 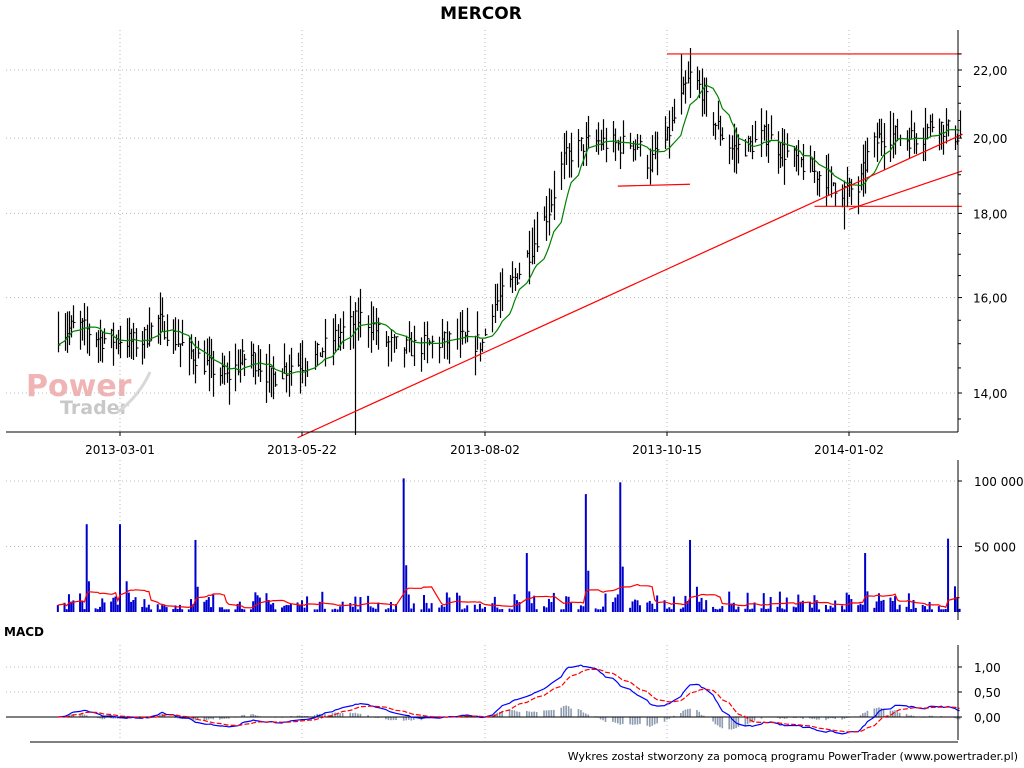 What do you see at coordinates (990, 71) in the screenshot?
I see `price-y-tick-label: 22,00` at bounding box center [990, 71].